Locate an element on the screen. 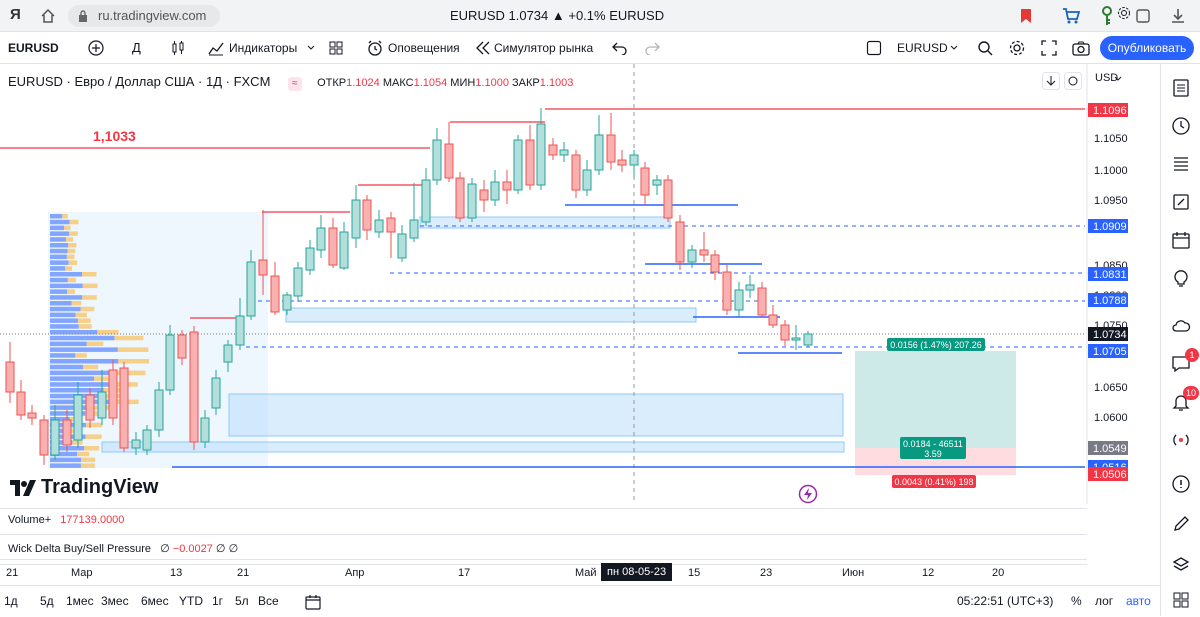  auto-toggle: авто is located at coordinates (1138, 601).